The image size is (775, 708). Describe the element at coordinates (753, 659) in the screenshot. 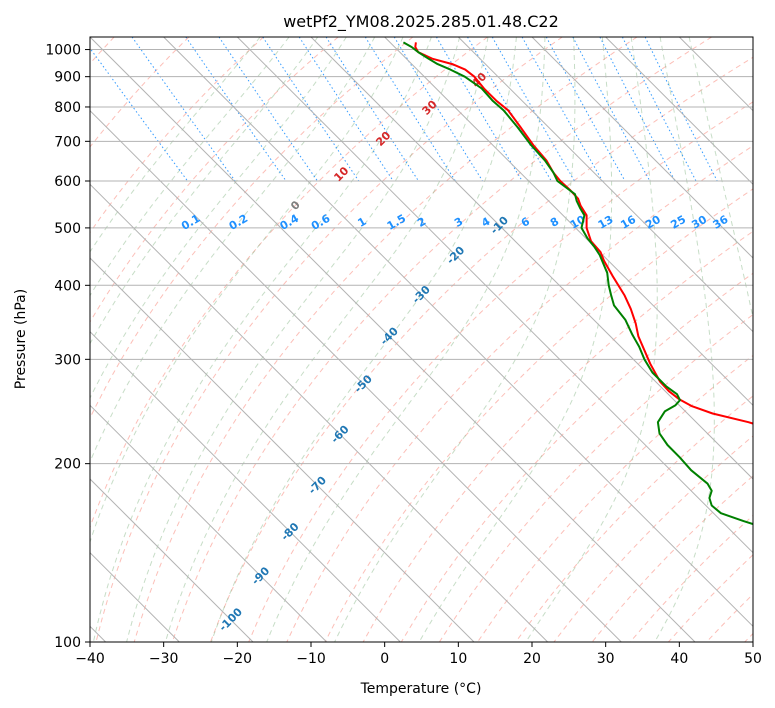

I see `x-tick-label: 50` at that location.